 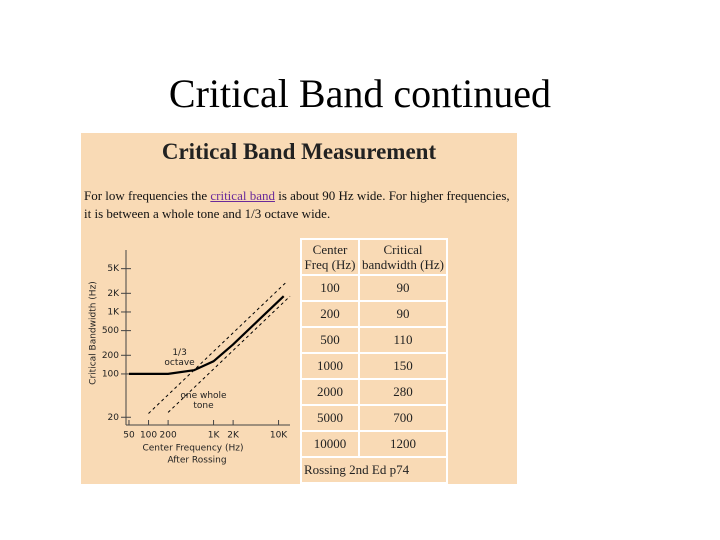 I want to click on table-cell: 5000, so click(x=330, y=418).